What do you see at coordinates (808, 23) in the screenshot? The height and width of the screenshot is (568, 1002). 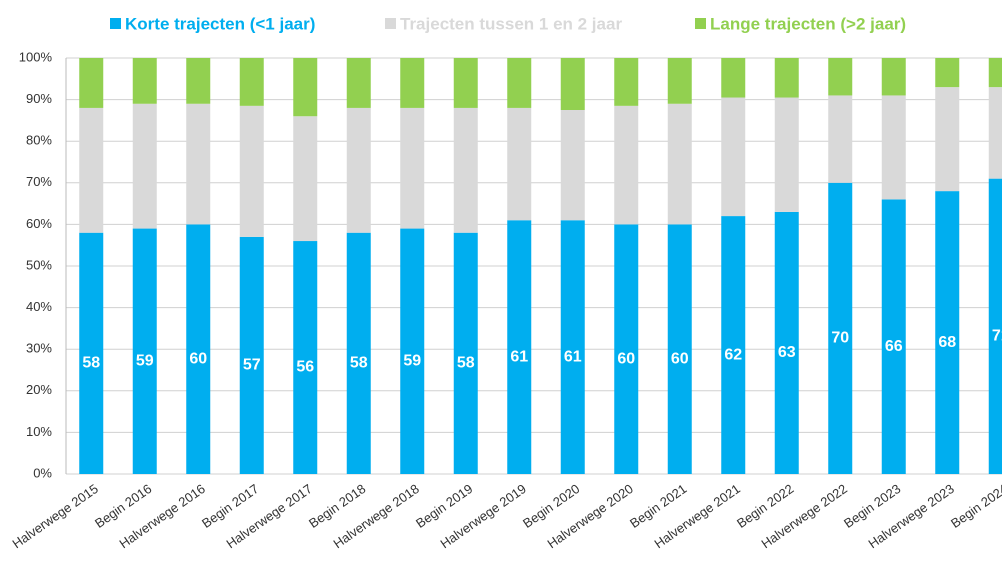 I see `legend-label: Lange trajecten (>2 jaar)` at bounding box center [808, 23].